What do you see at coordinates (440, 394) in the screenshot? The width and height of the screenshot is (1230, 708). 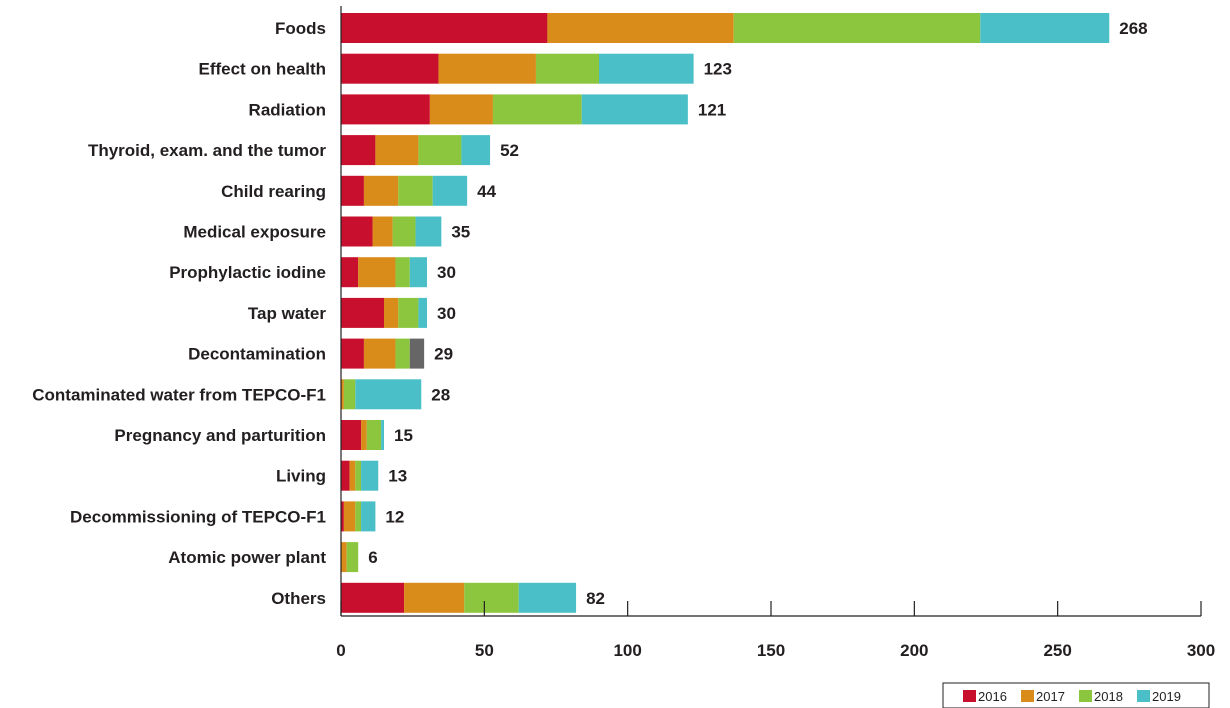 I see `total-label-9: 28` at bounding box center [440, 394].